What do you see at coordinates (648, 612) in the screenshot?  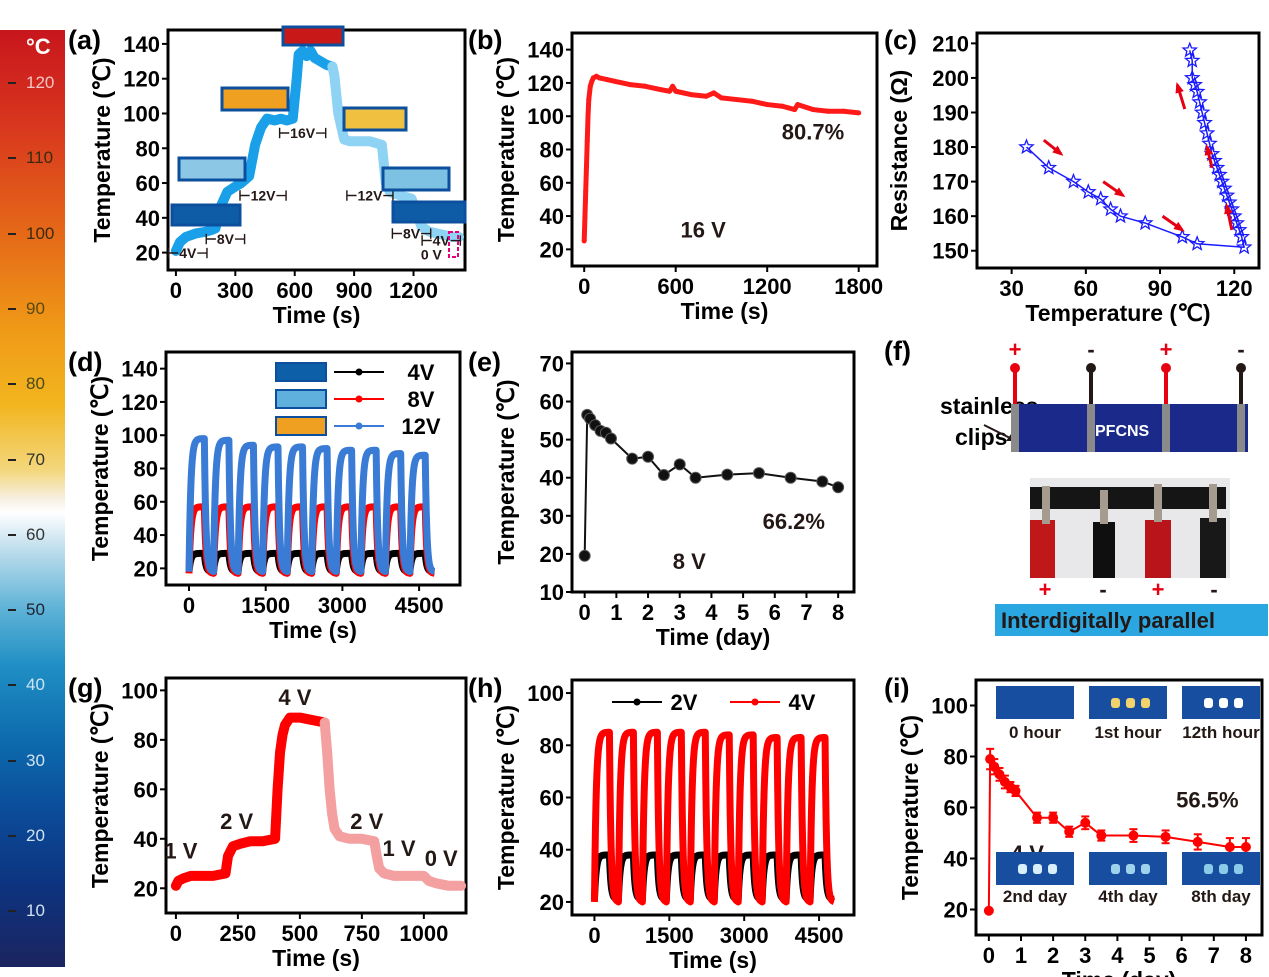 I see `x-tick-label: 2` at bounding box center [648, 612].